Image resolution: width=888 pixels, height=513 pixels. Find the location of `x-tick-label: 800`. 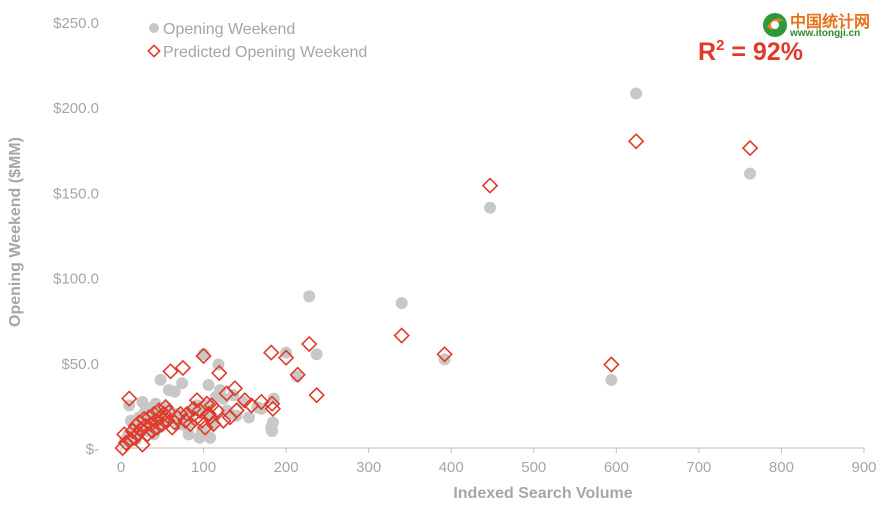

x-tick-label: 800 is located at coordinates (781, 467).